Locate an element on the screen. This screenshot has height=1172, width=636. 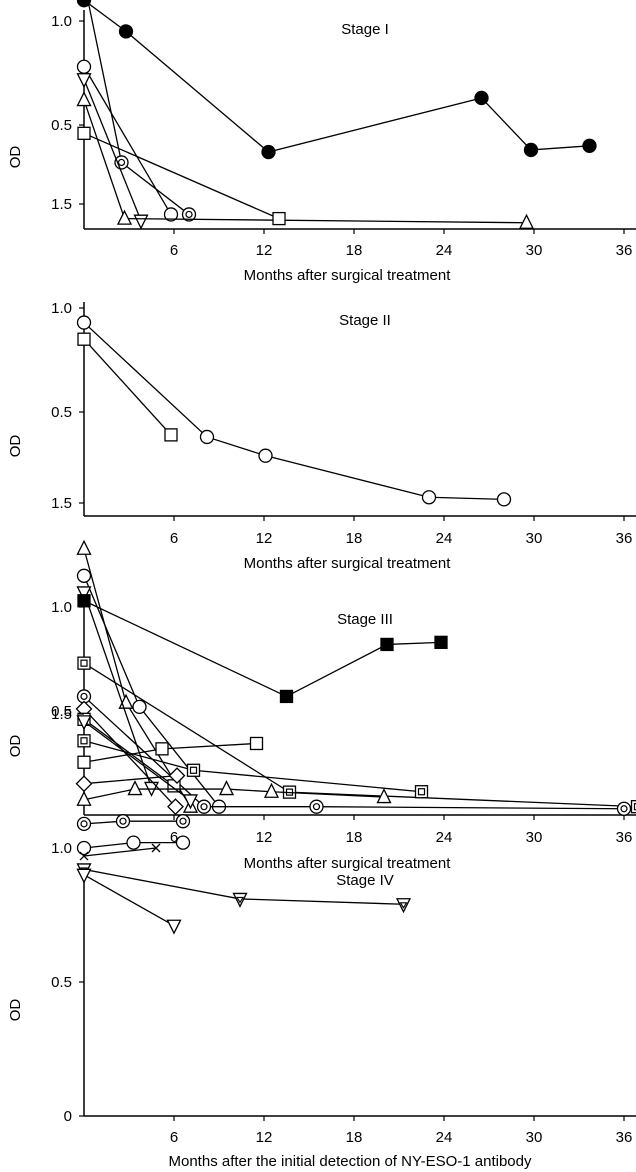
stage-i-x-tick-label: 30 is located at coordinates (534, 250).